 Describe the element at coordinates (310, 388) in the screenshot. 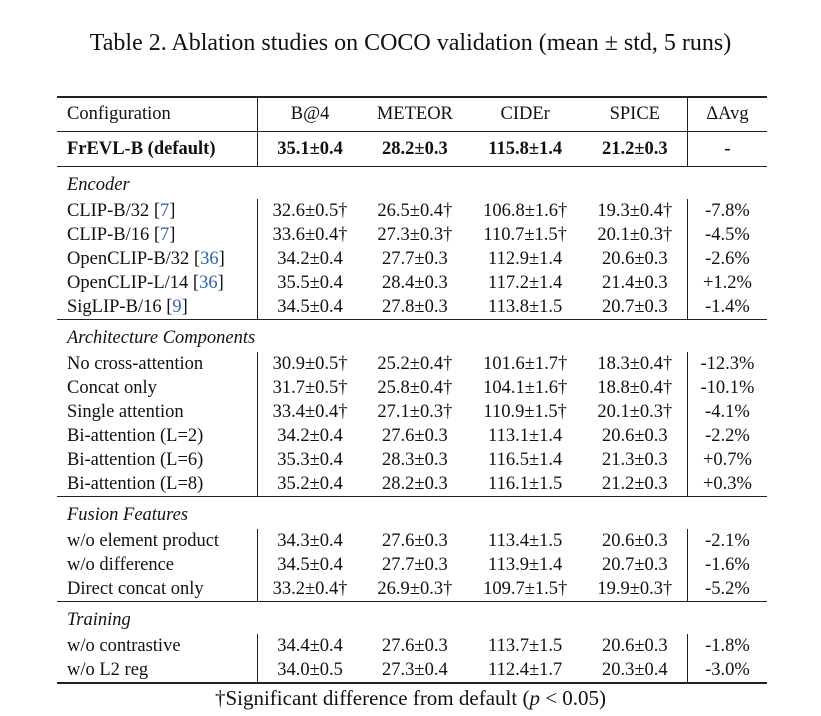

I see `cell-b4: 31.7±0.5†` at that location.